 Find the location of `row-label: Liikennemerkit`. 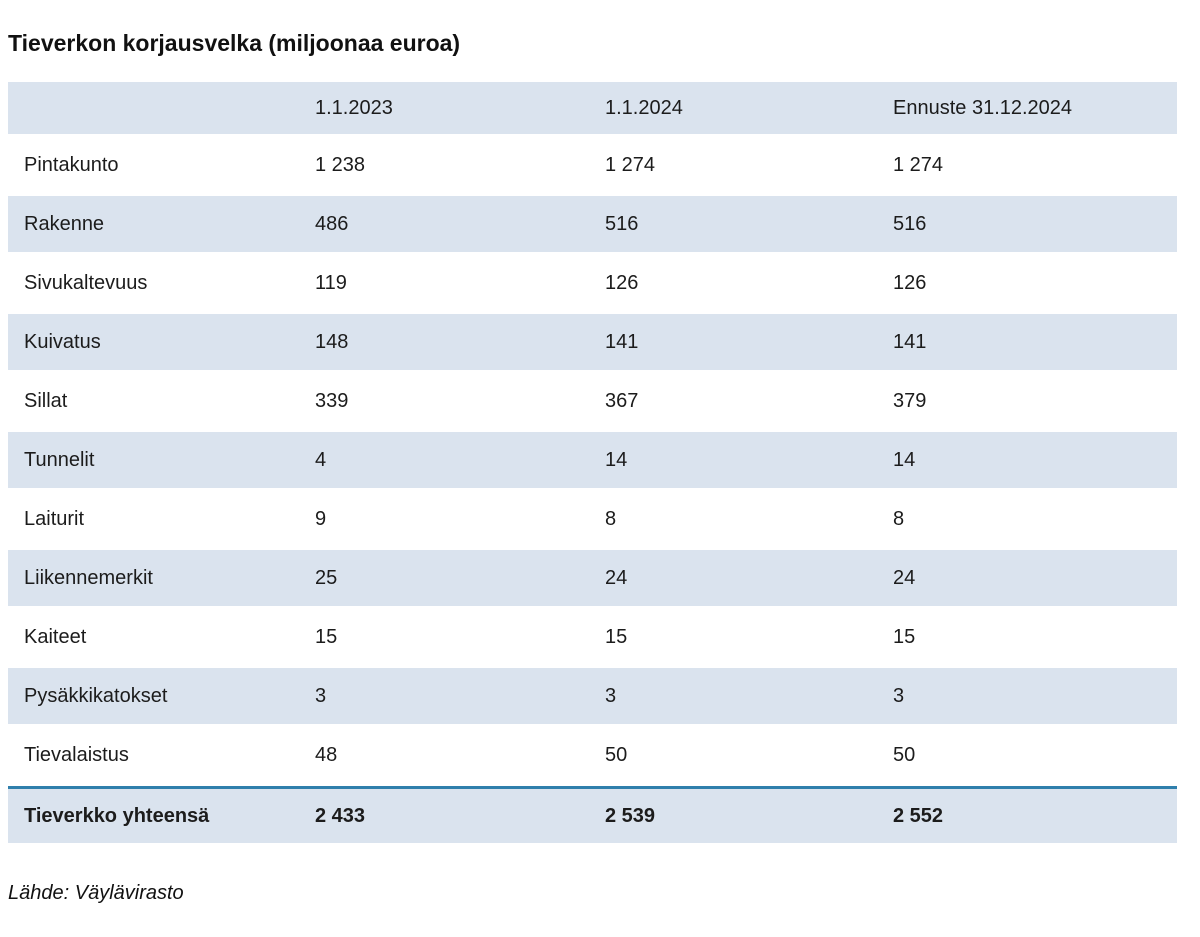

row-label: Liikennemerkit is located at coordinates (88, 577).